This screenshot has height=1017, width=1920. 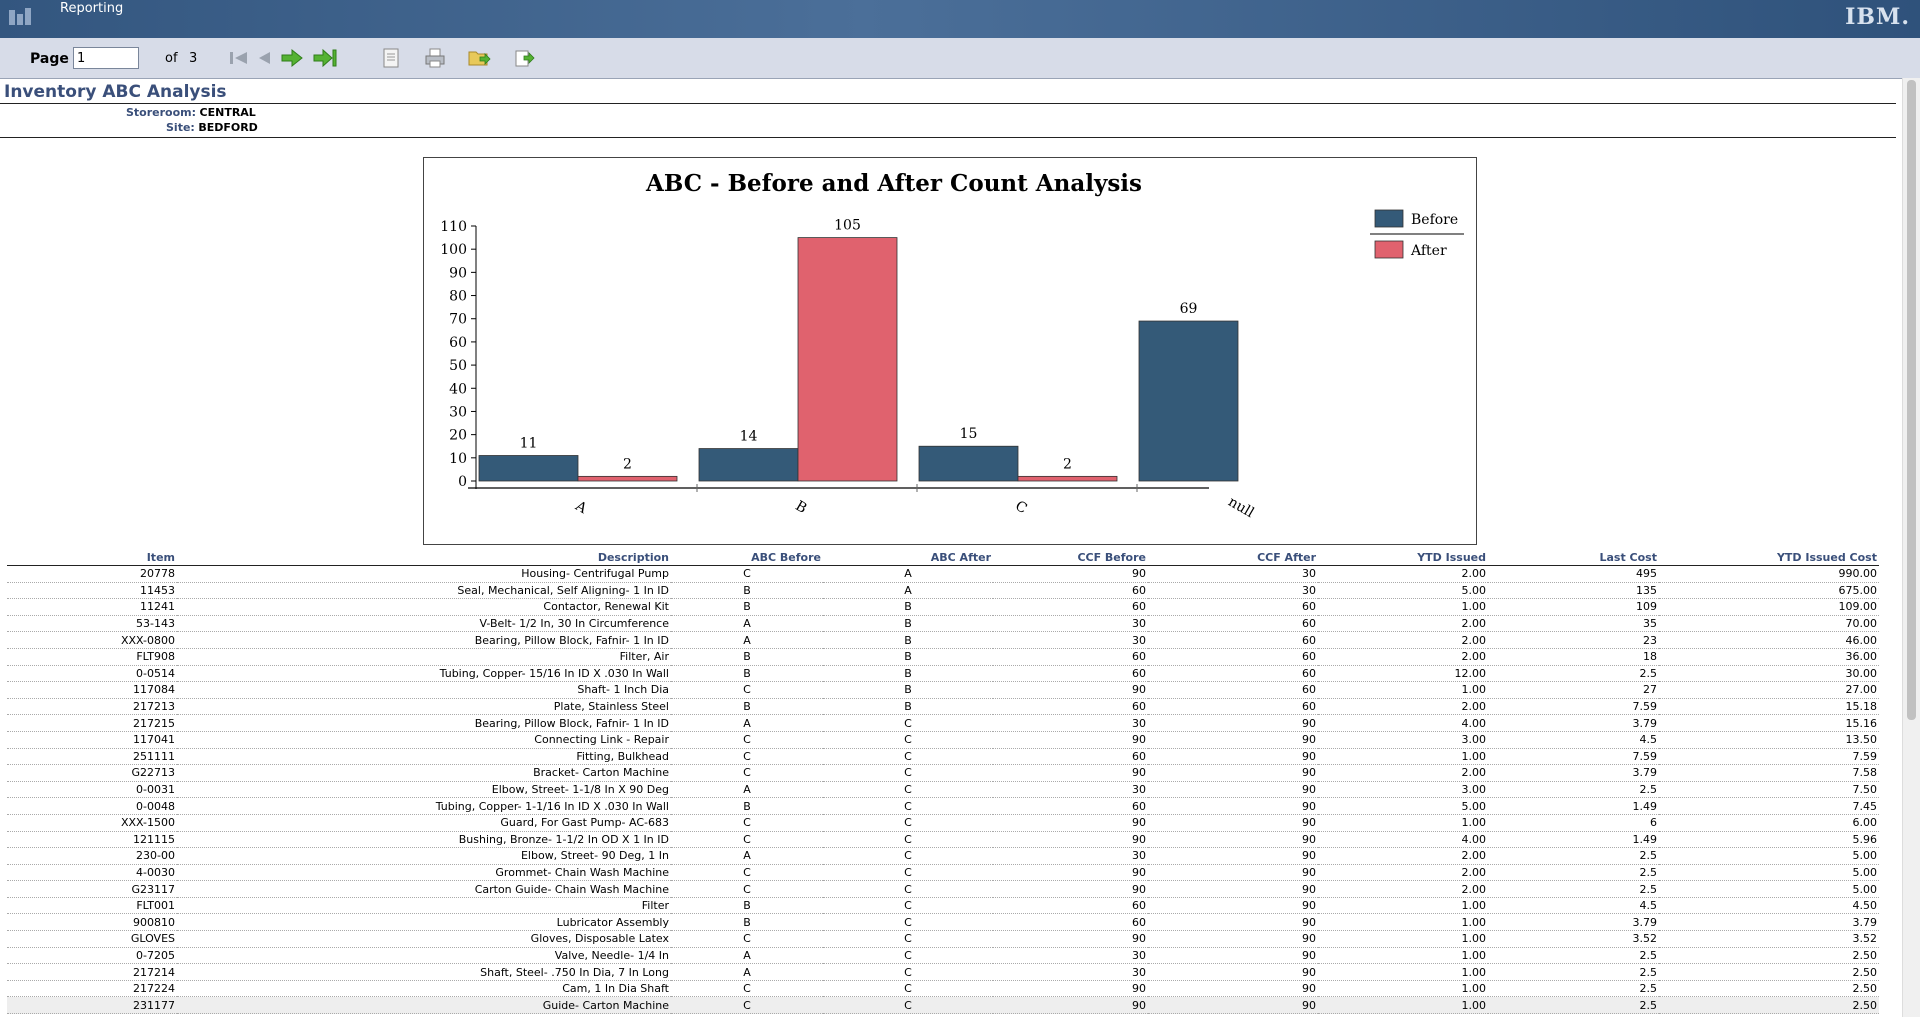 I want to click on export-button, so click(x=479, y=58).